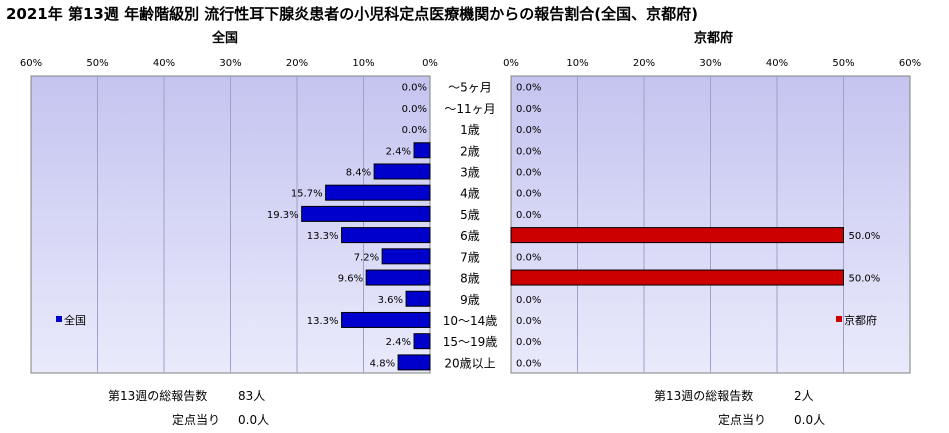 The width and height of the screenshot is (949, 433). I want to click on kyoto-per-value: 0.0人, so click(810, 420).